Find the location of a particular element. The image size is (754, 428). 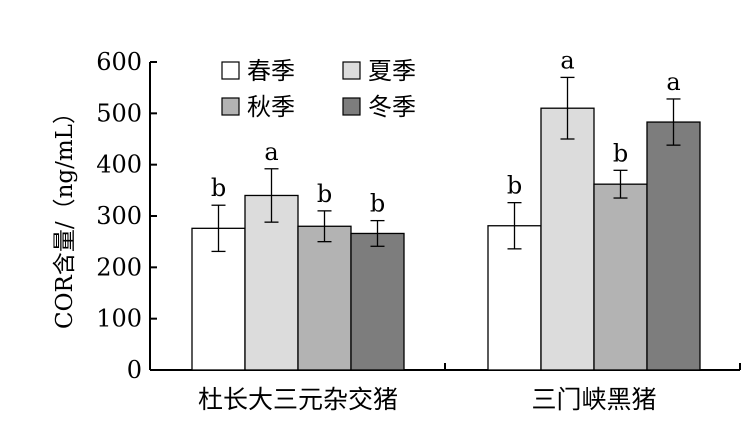

y-tick-label: 600 is located at coordinates (119, 62).